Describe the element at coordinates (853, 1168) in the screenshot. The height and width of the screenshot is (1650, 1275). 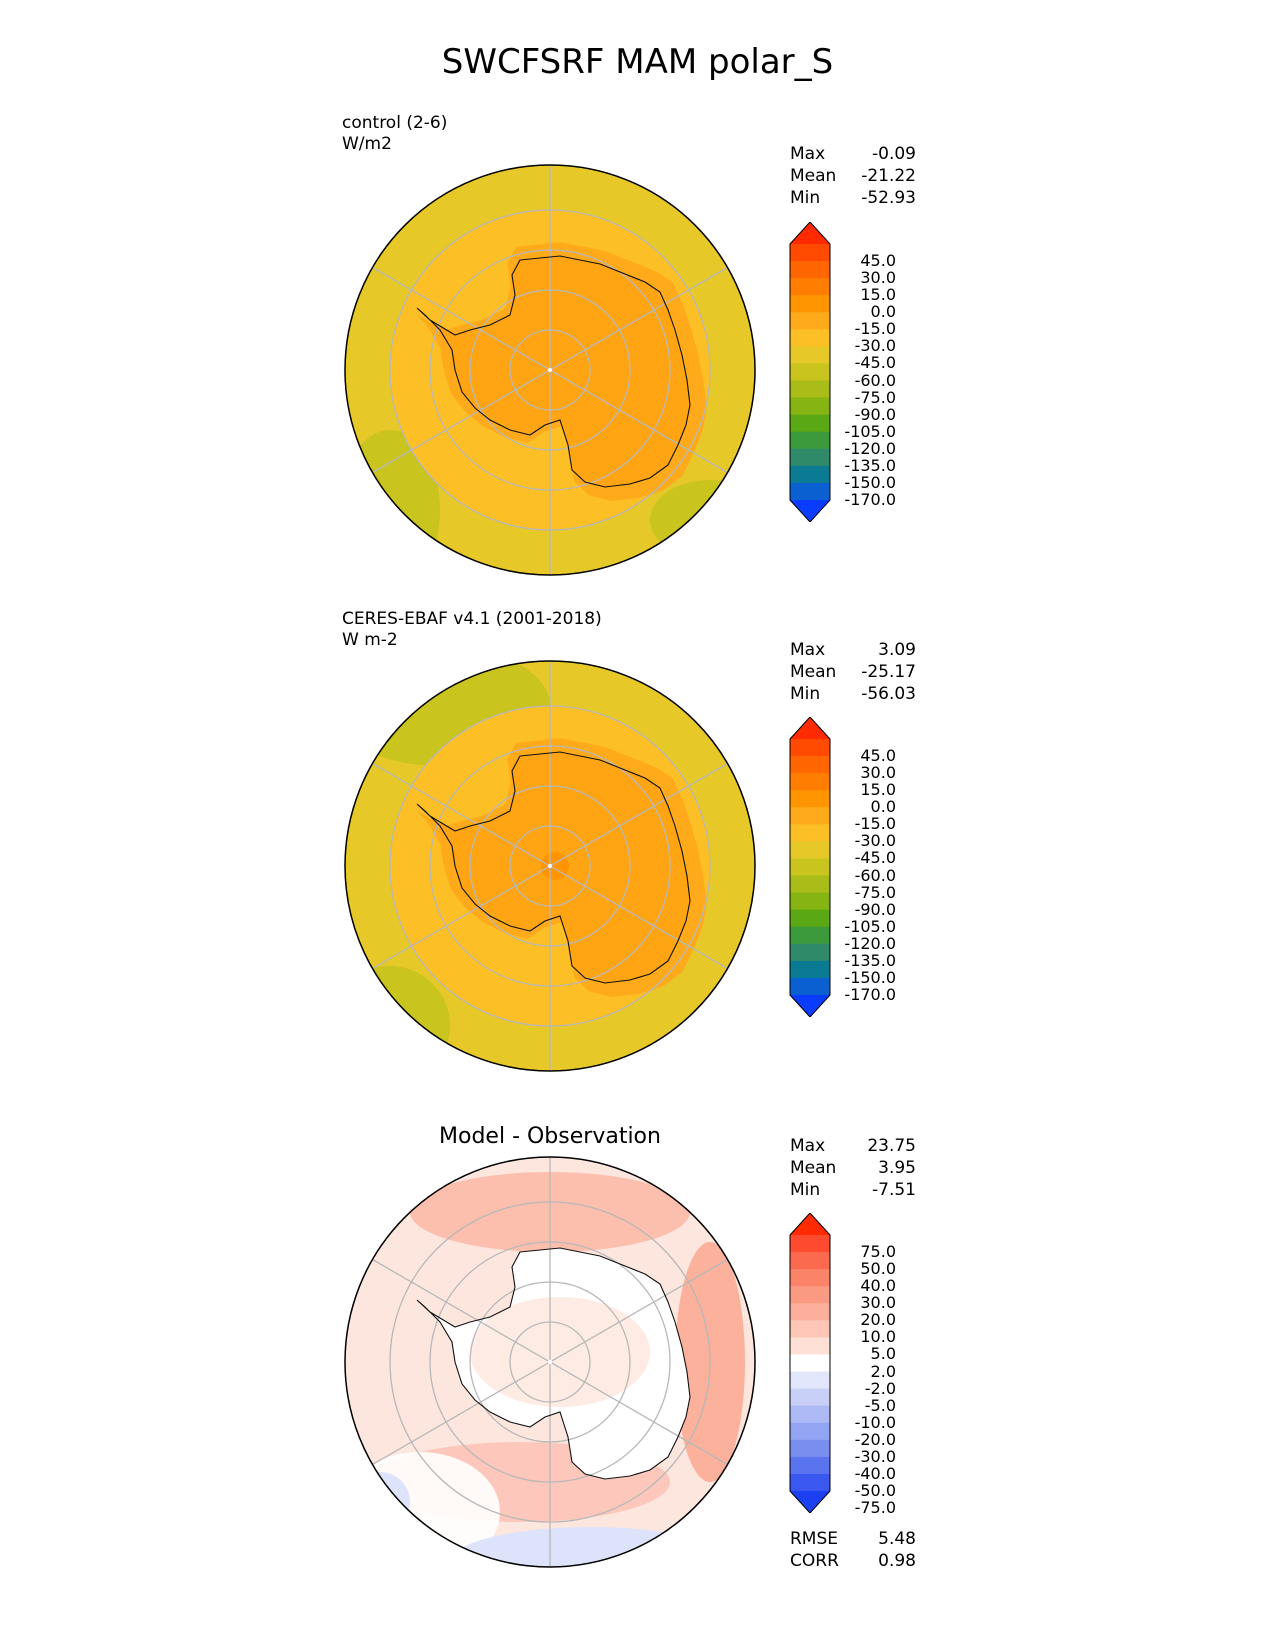
I see `panel-3-stats: Max 23.75 Mean 3.95 Min -7.51` at that location.